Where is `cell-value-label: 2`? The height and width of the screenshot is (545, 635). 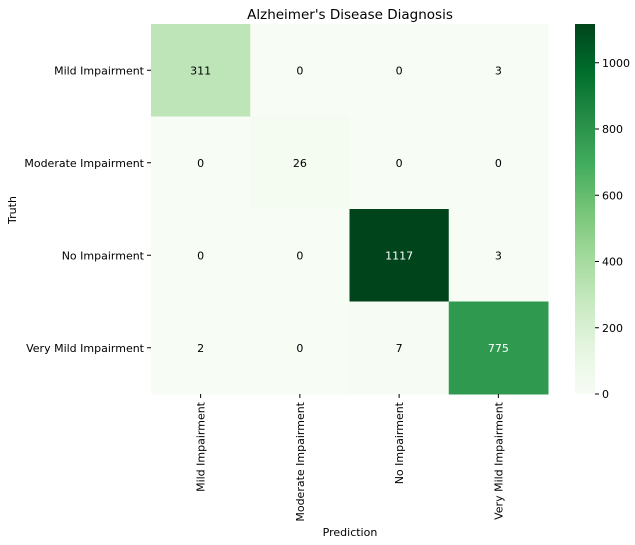
cell-value-label: 2 is located at coordinates (200, 348).